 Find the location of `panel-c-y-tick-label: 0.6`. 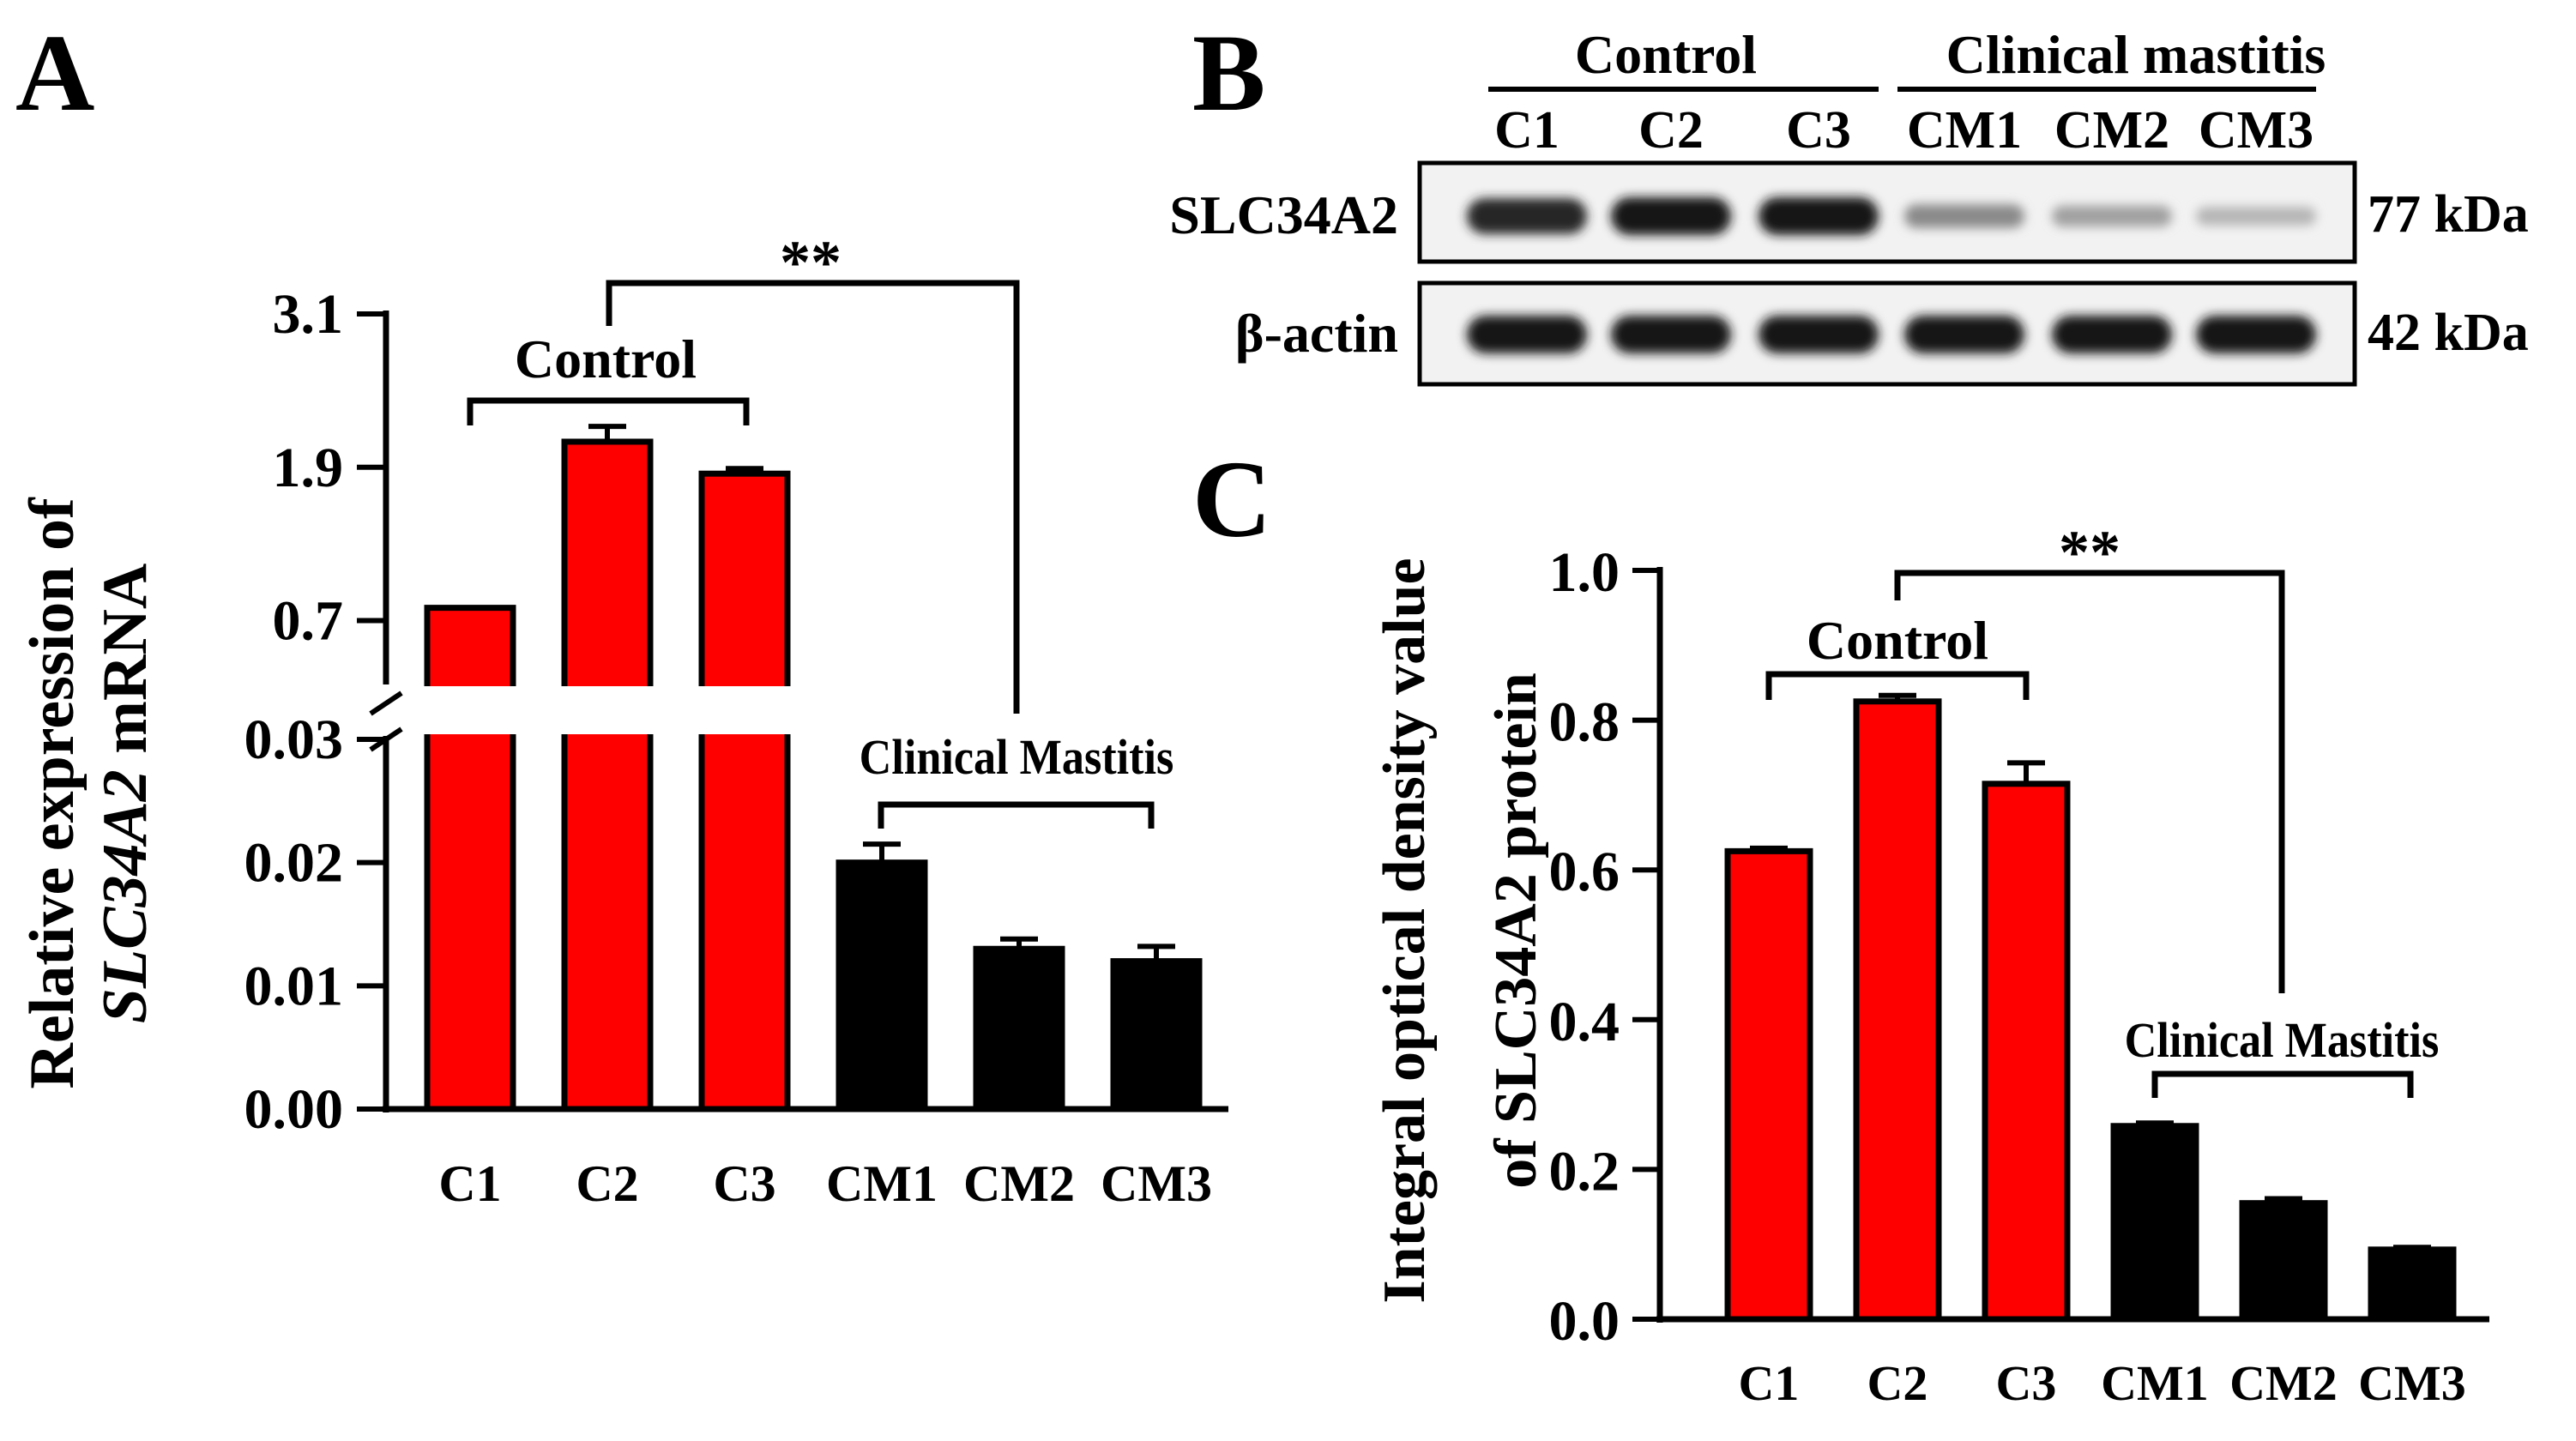

panel-c-y-tick-label: 0.6 is located at coordinates (1584, 872).